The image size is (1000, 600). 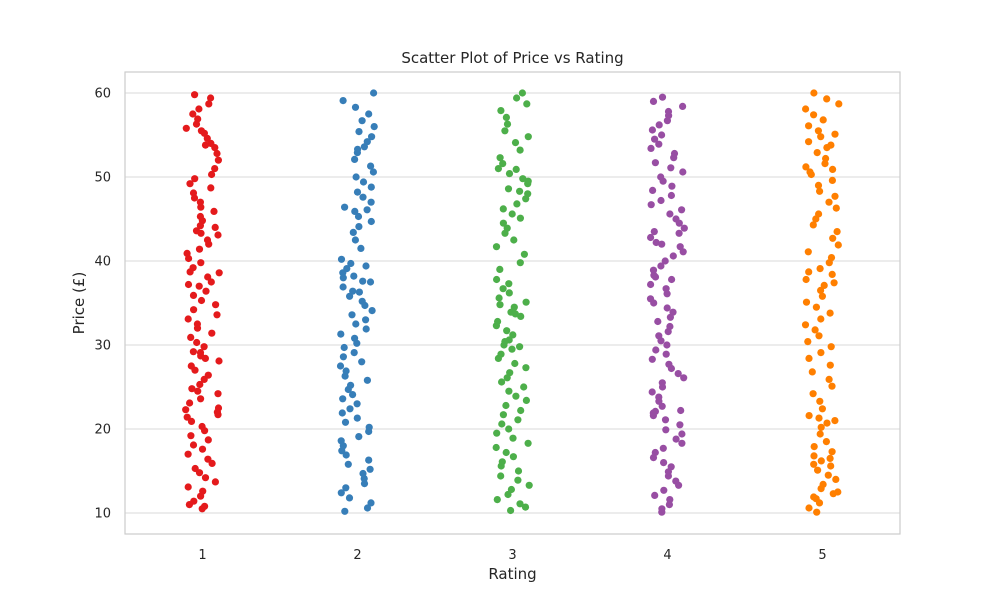 I want to click on x-tick-labels: 1 2 3 4 5, so click(x=512, y=555).